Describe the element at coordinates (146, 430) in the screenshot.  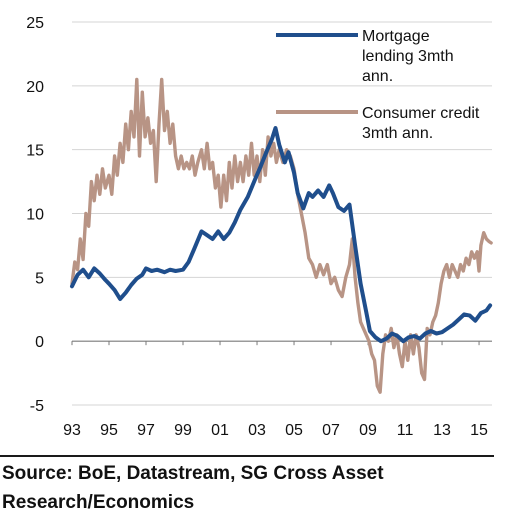
I see `x-tick-label: 97` at that location.